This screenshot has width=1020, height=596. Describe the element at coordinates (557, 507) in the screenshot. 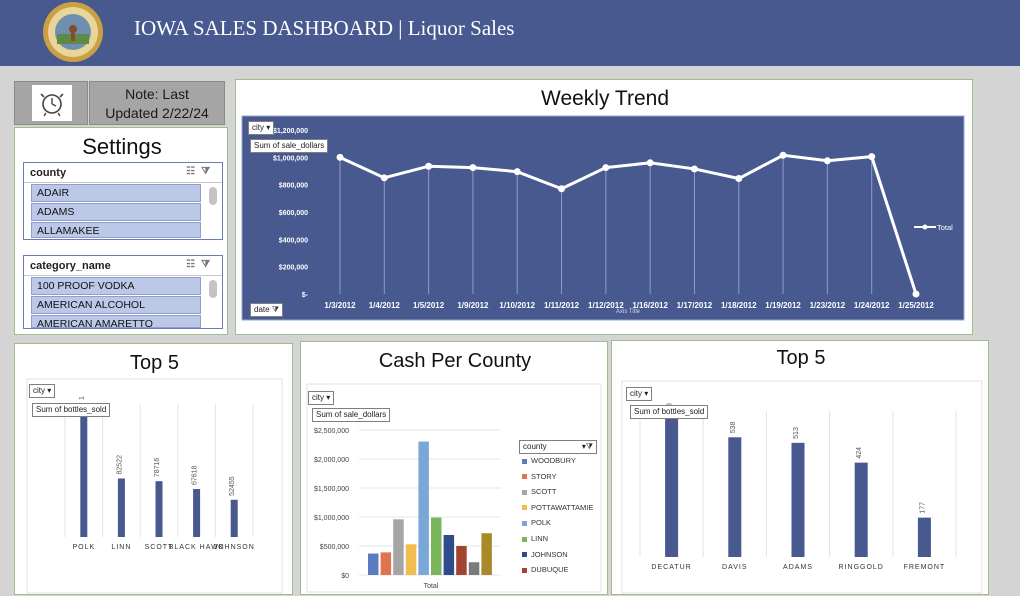

I see `cash-legend-item: POTTAWATTAMIE` at that location.